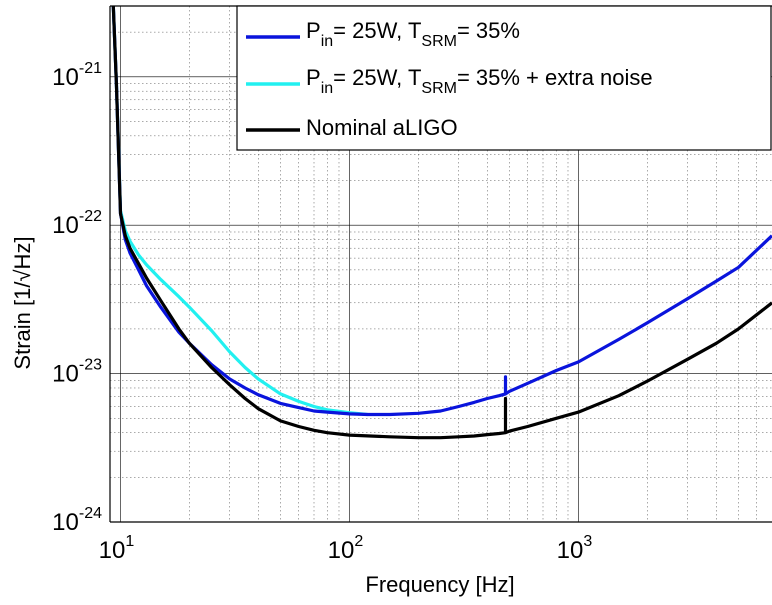 The image size is (772, 605). What do you see at coordinates (346, 548) in the screenshot?
I see `x-tick-label: 10²` at bounding box center [346, 548].